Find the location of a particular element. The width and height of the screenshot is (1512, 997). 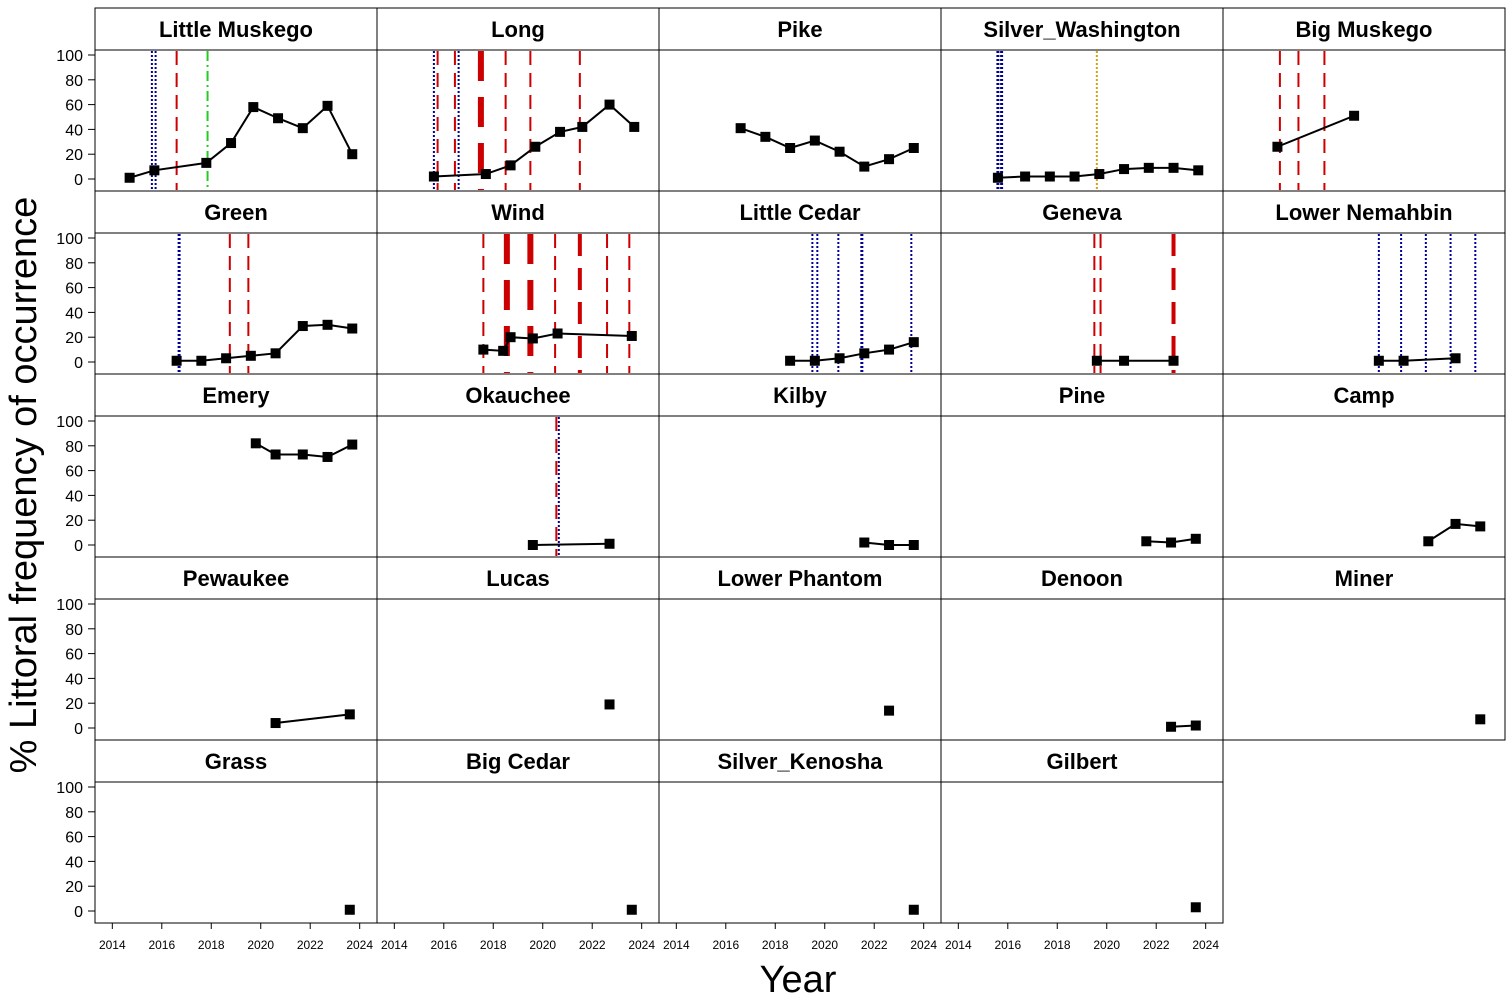

panel-title: Miner is located at coordinates (1364, 578).